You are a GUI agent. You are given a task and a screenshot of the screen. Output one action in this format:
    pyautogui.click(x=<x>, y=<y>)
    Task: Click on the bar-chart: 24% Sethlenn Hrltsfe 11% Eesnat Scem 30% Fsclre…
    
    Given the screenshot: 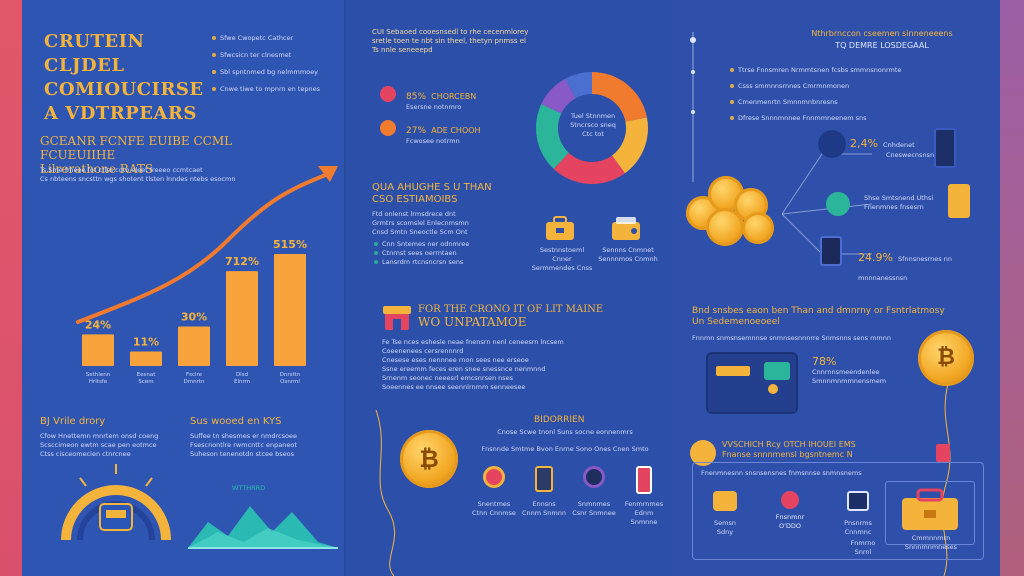 What is the action you would take?
    pyautogui.click(x=188, y=278)
    